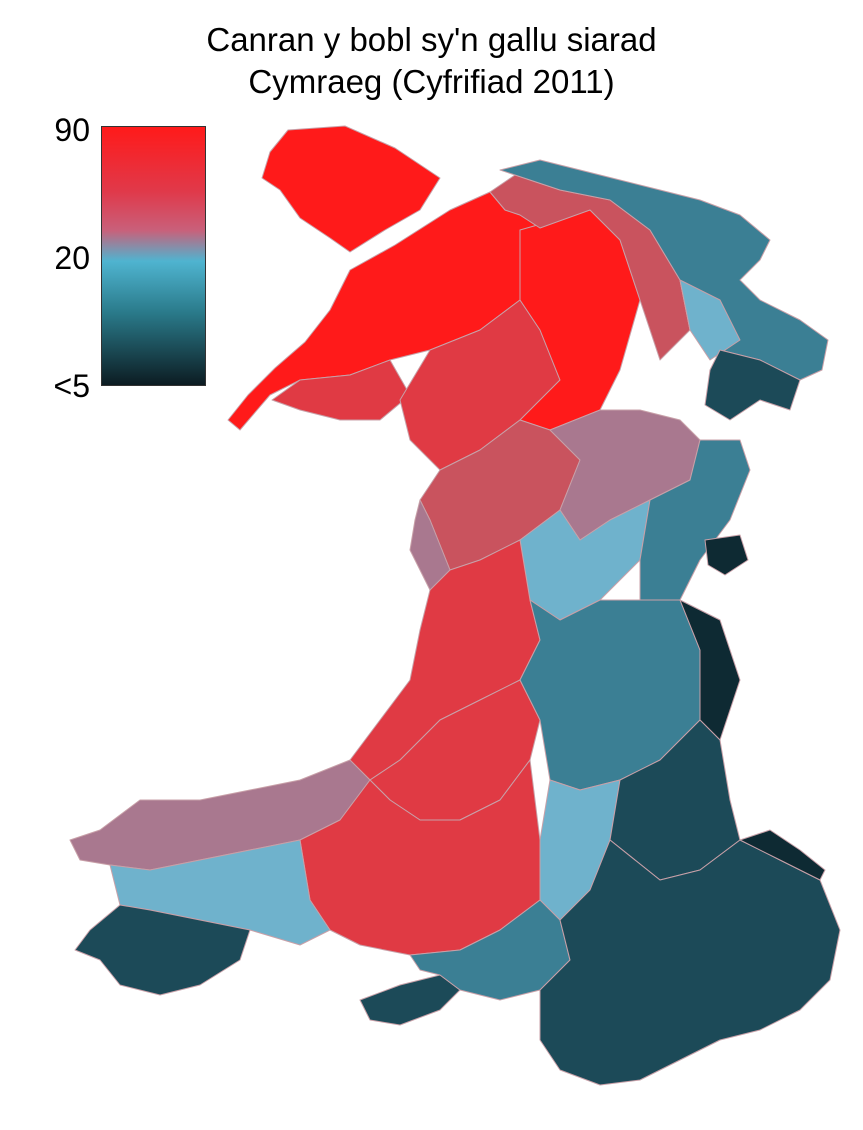 Image resolution: width=863 pixels, height=1130 pixels. I want to click on region-wrexham, so click(752, 385).